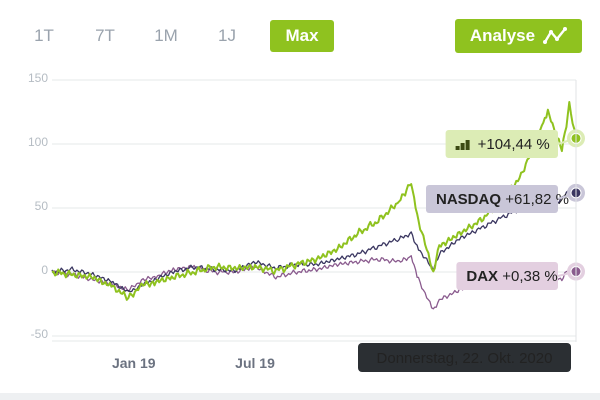 The height and width of the screenshot is (400, 600). Describe the element at coordinates (255, 363) in the screenshot. I see `x-tick-label: Jul 19` at that location.